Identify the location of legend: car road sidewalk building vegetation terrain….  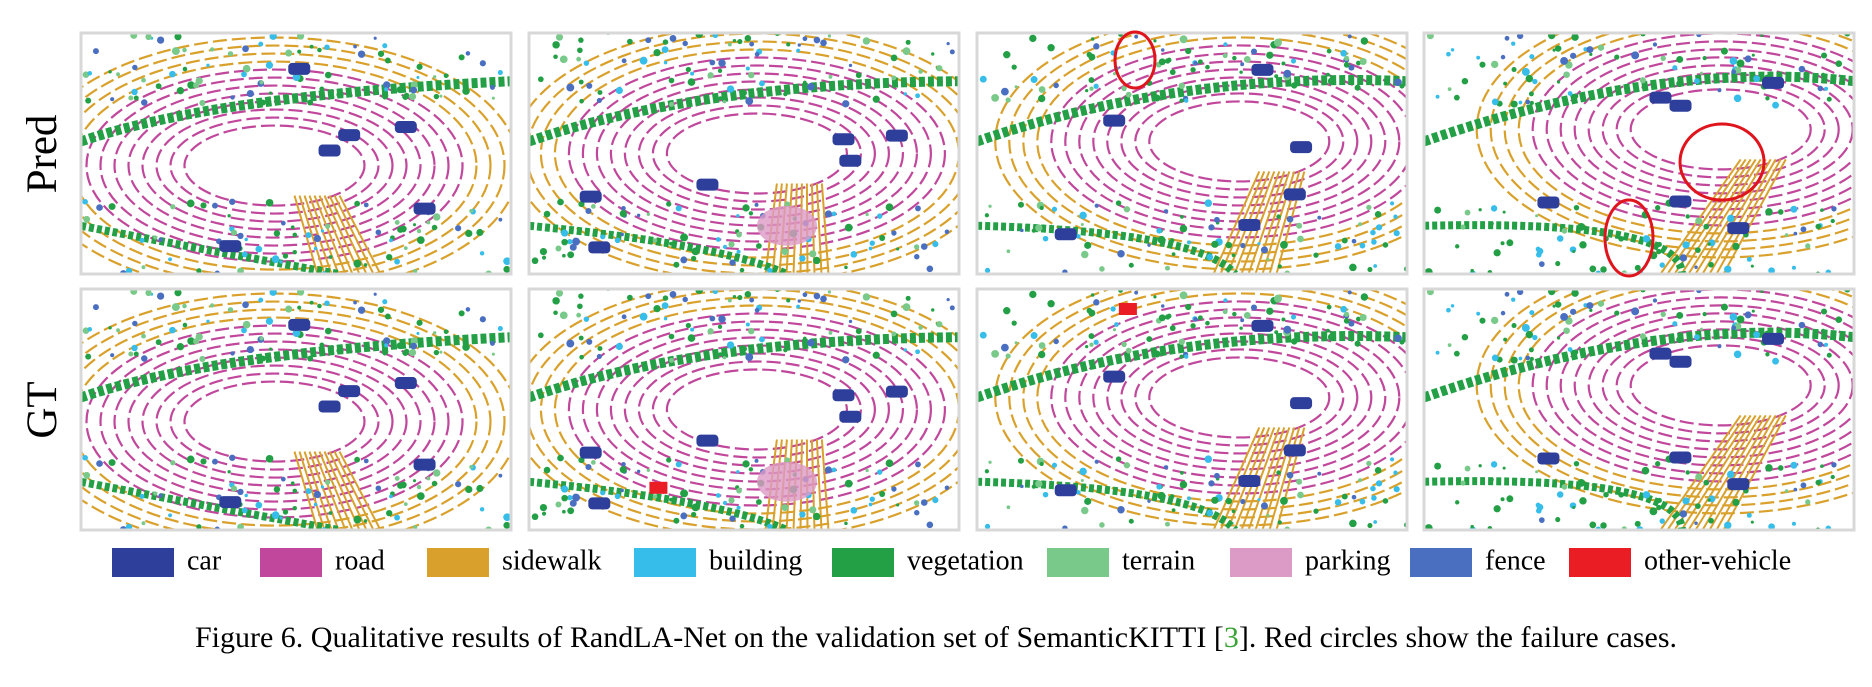
(951, 561).